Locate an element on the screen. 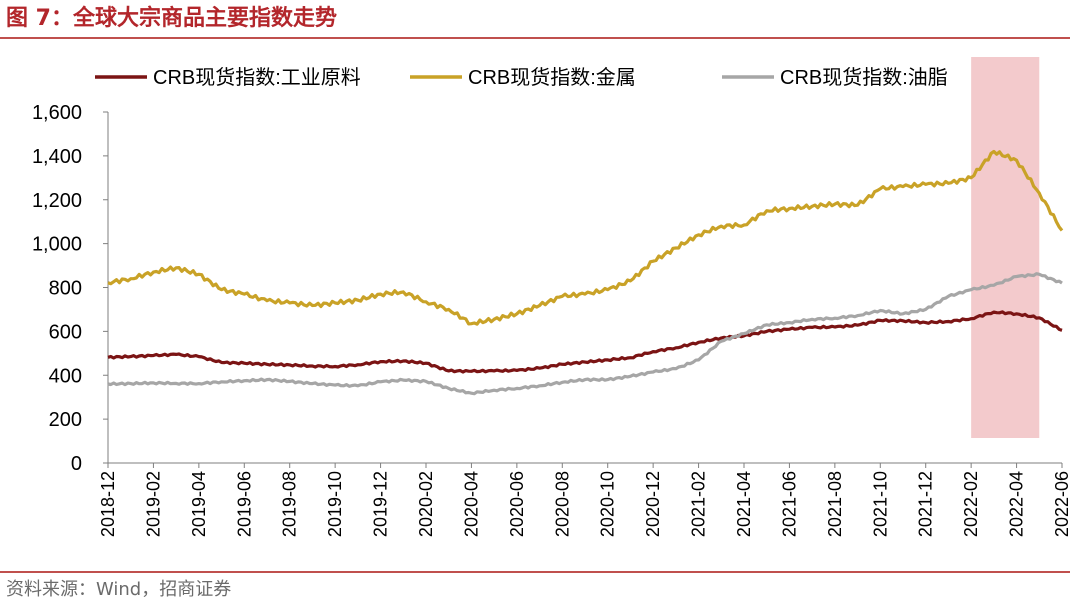  x-tick-label: 2019-12 is located at coordinates (381, 504).